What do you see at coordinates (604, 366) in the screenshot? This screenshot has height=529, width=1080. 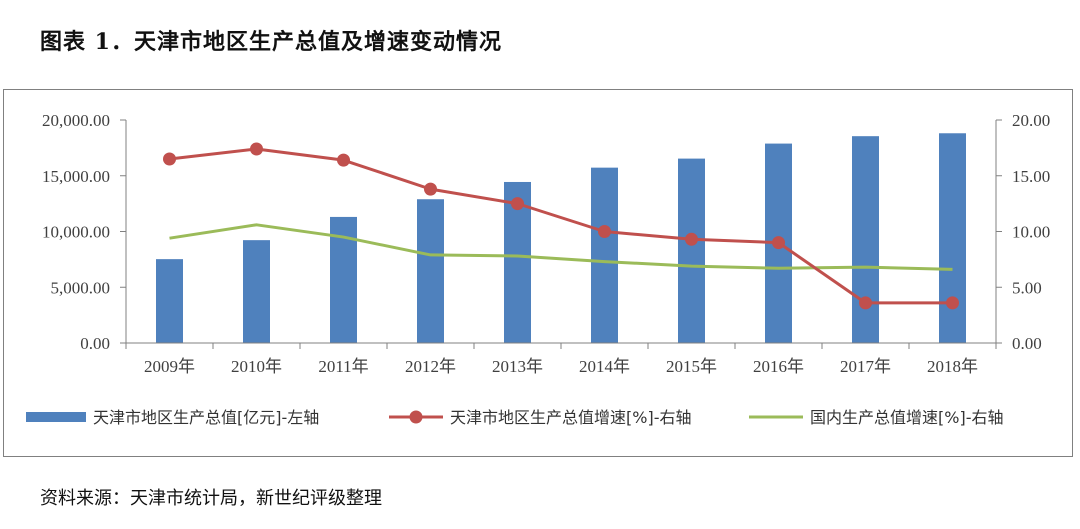 I see `x-tick-label: 2014年` at bounding box center [604, 366].